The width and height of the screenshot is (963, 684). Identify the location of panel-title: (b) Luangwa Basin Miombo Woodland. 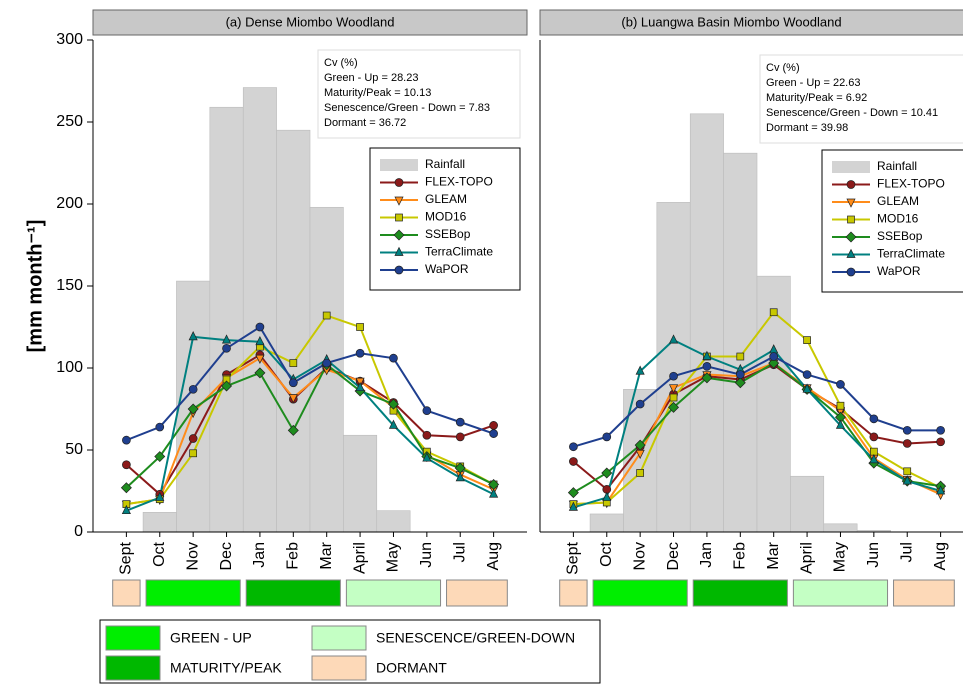
(731, 21).